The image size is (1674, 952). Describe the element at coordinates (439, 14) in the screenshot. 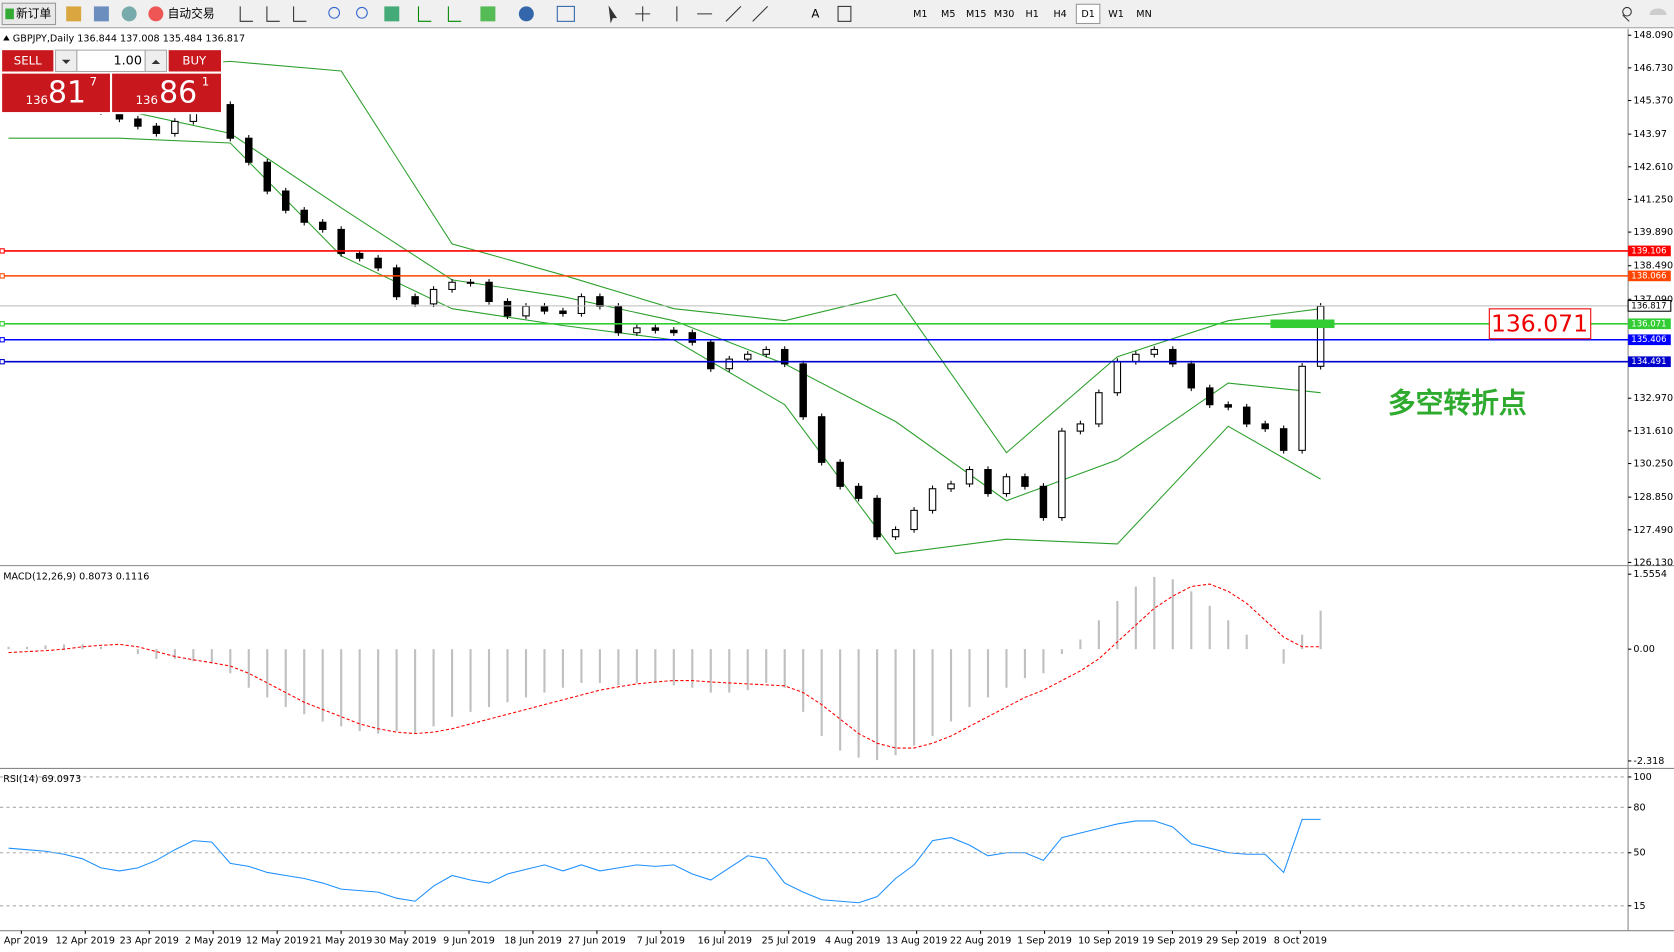

I see `scroll-icons` at that location.